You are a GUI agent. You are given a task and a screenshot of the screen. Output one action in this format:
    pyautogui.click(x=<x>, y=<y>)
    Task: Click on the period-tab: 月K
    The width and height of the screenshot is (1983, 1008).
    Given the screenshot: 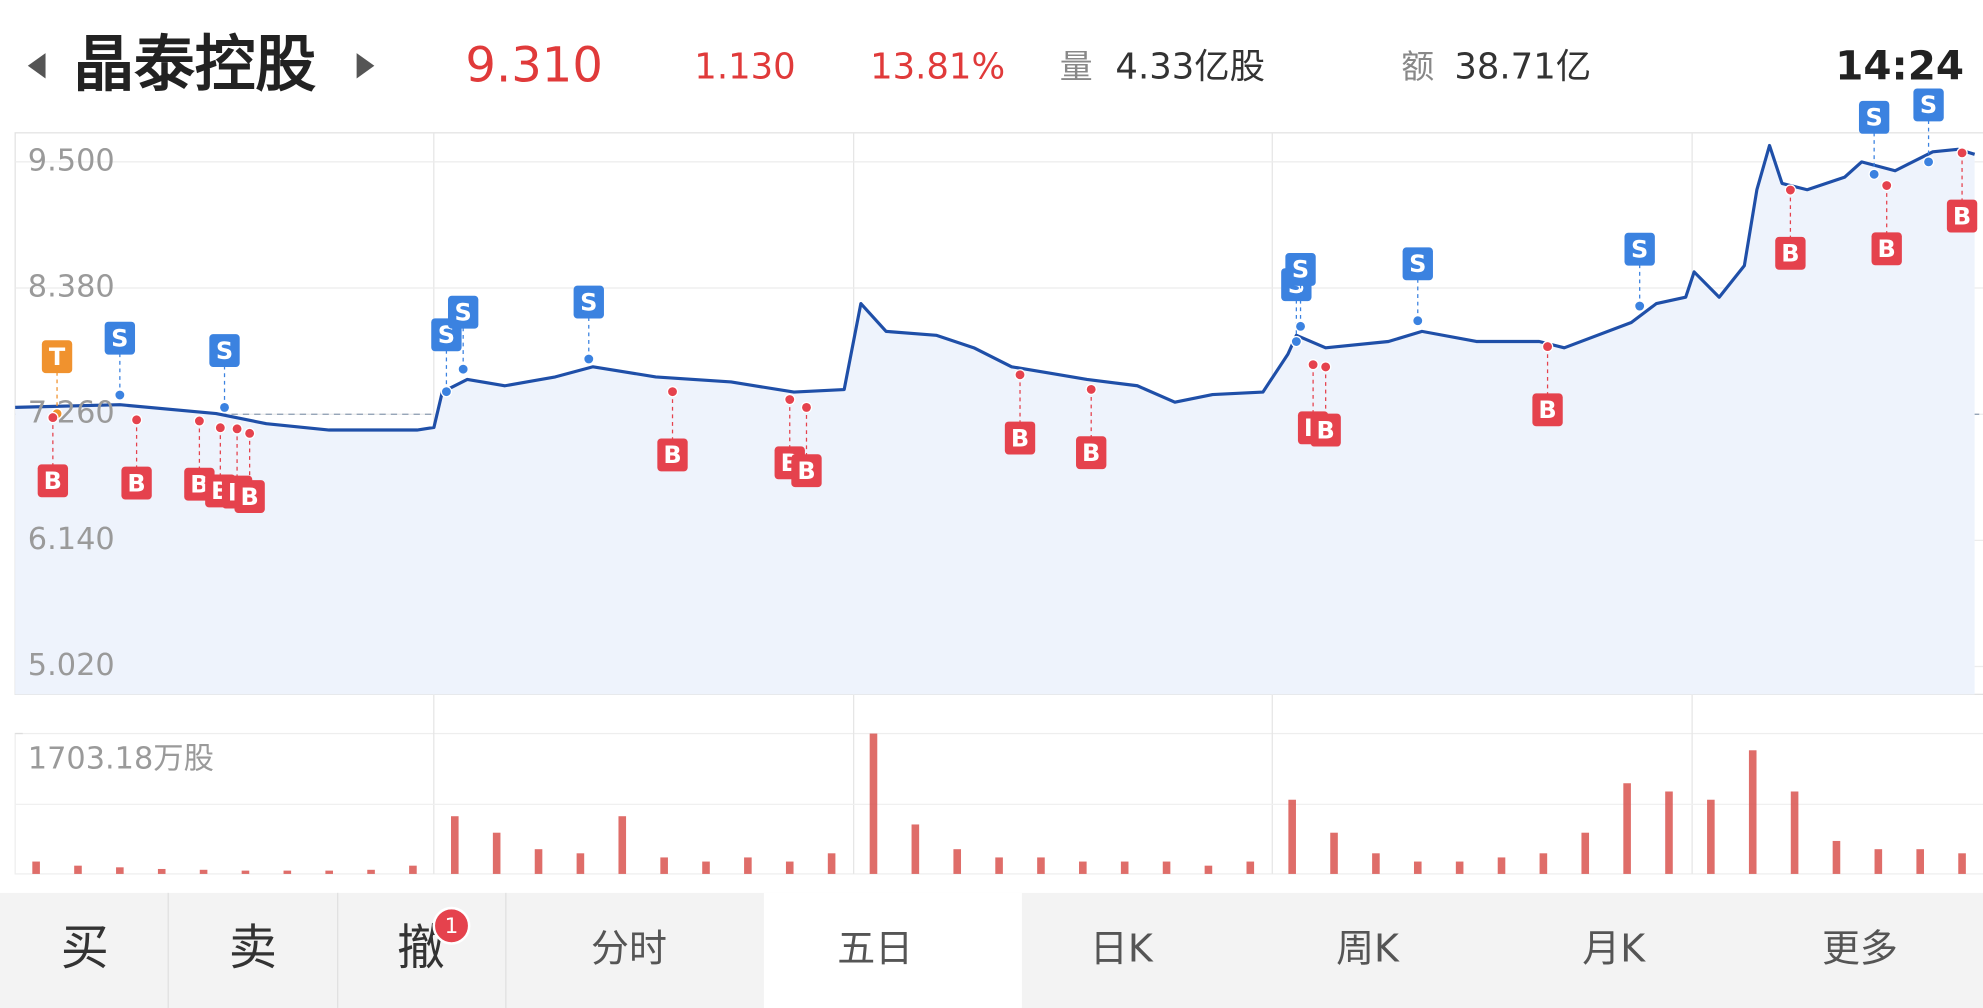 What is the action you would take?
    pyautogui.click(x=1614, y=949)
    